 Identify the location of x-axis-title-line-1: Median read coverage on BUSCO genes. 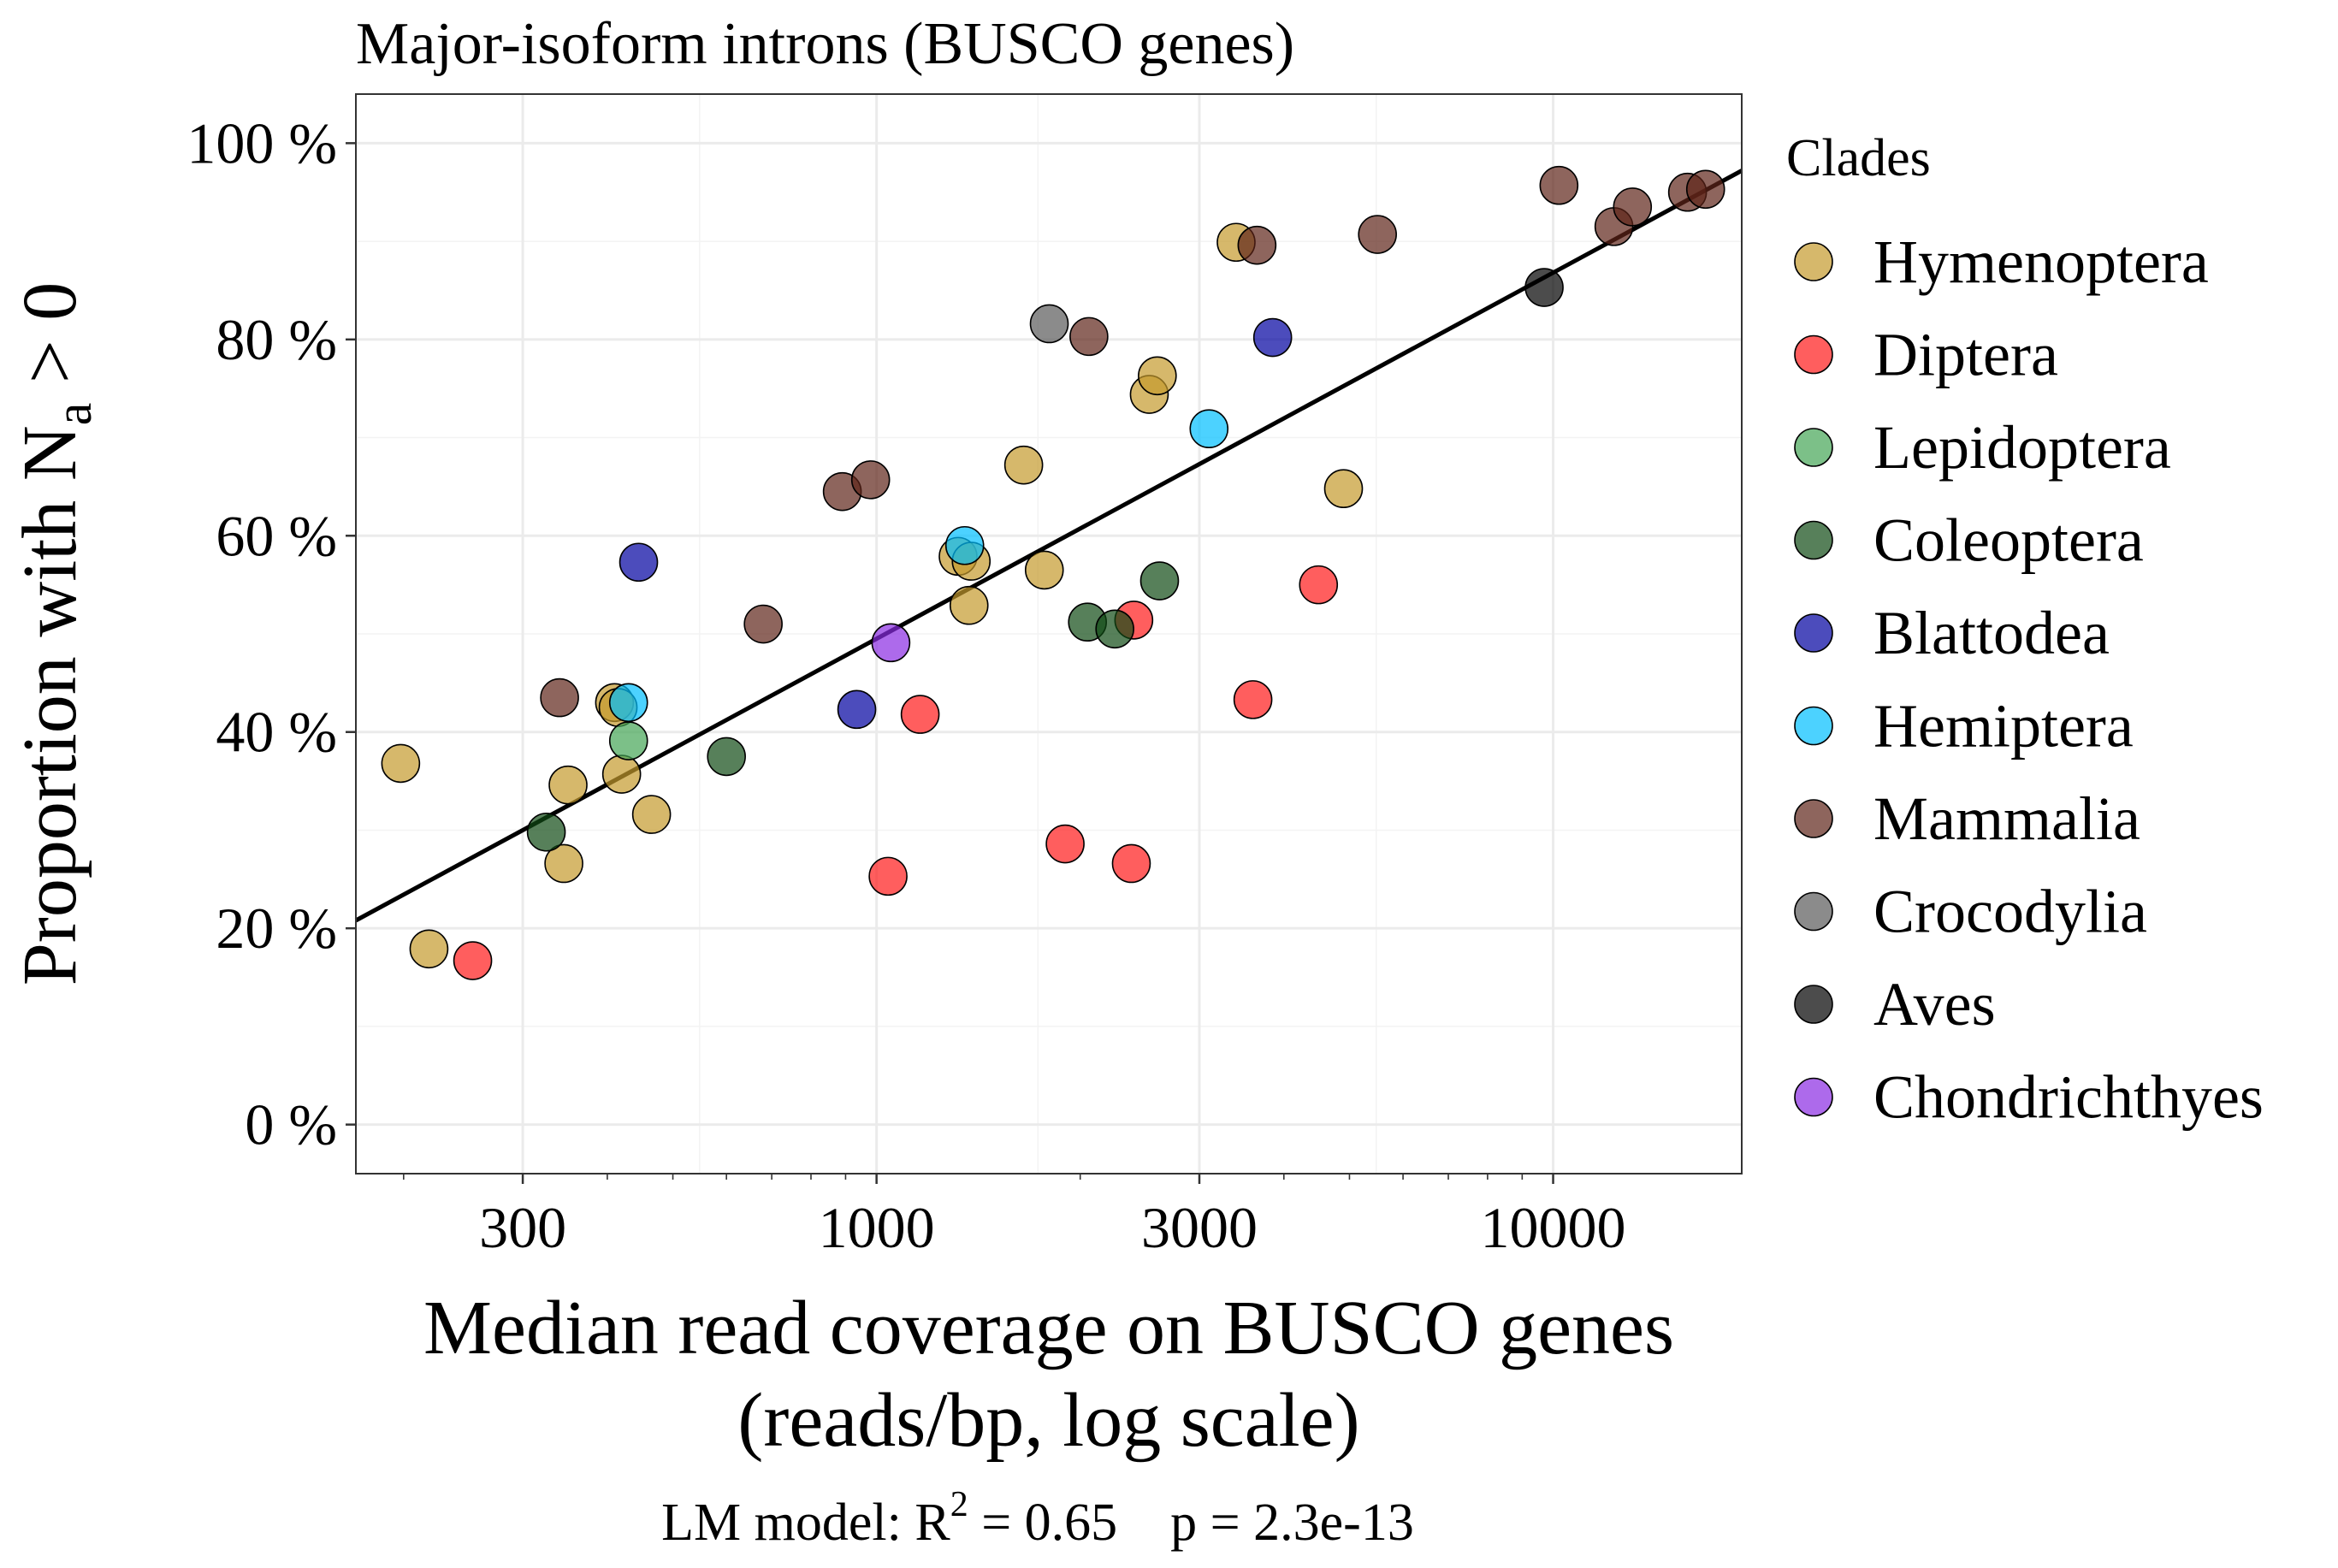
(1048, 1328).